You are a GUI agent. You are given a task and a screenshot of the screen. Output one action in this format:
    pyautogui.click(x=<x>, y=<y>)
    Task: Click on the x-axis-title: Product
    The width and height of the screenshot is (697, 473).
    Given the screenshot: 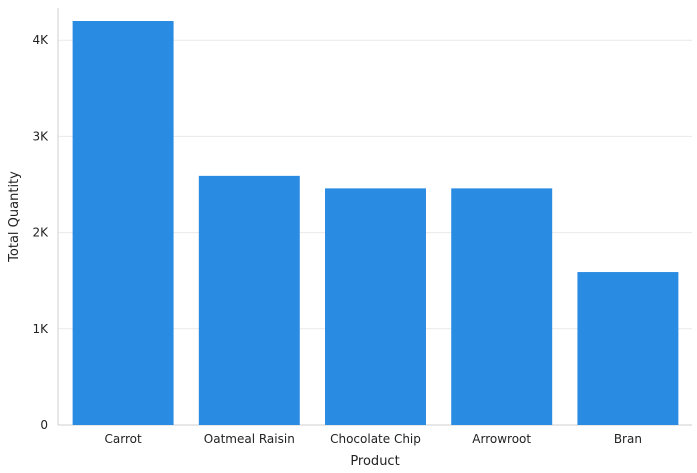 What is the action you would take?
    pyautogui.click(x=374, y=461)
    